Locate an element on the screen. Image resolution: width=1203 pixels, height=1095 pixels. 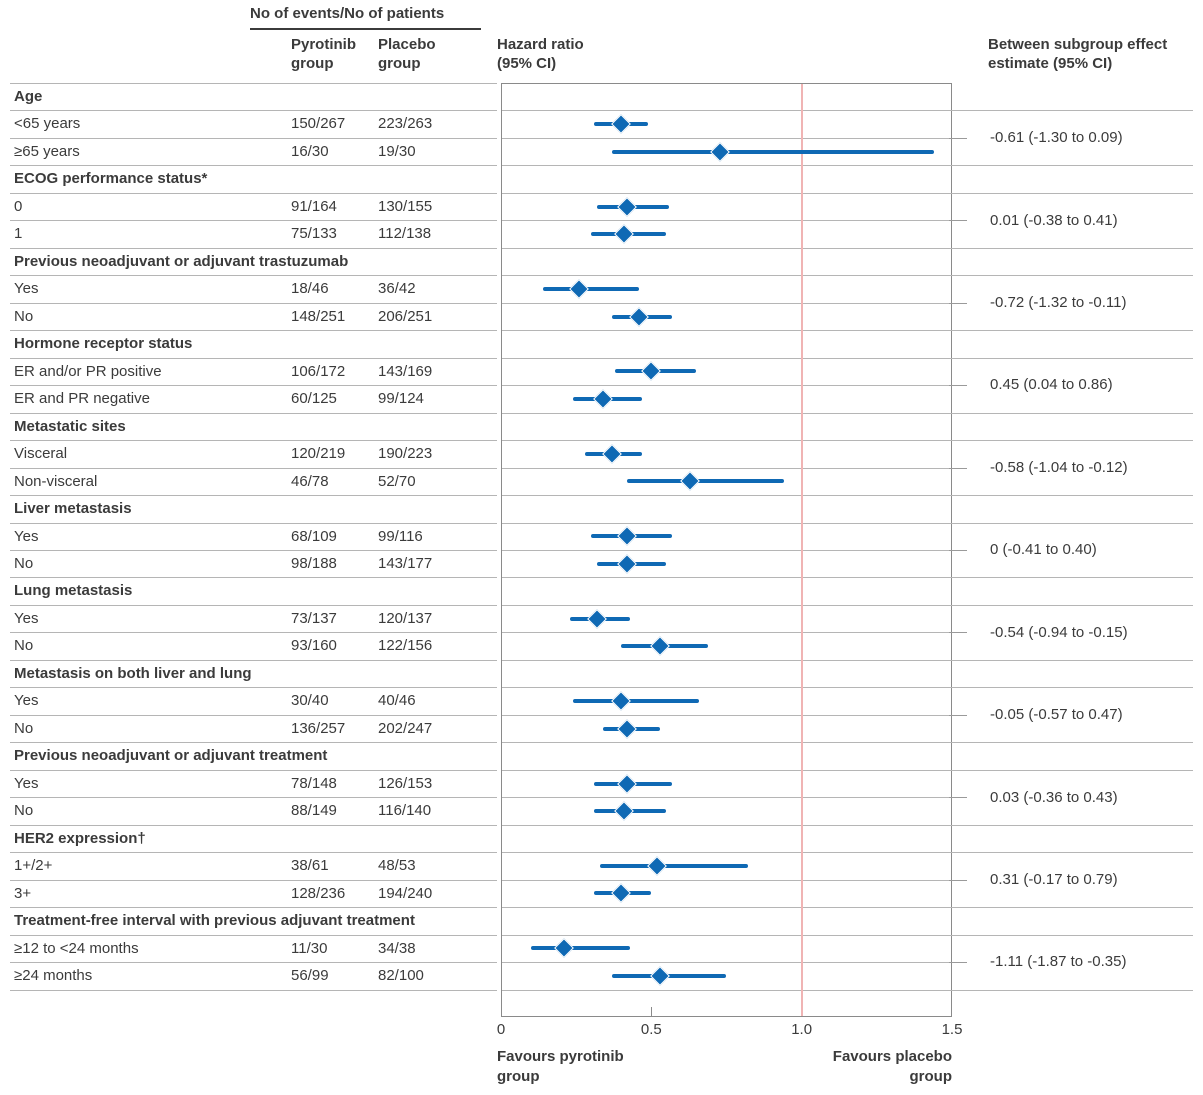
events-cell-placebo: 202/247 is located at coordinates (405, 728).